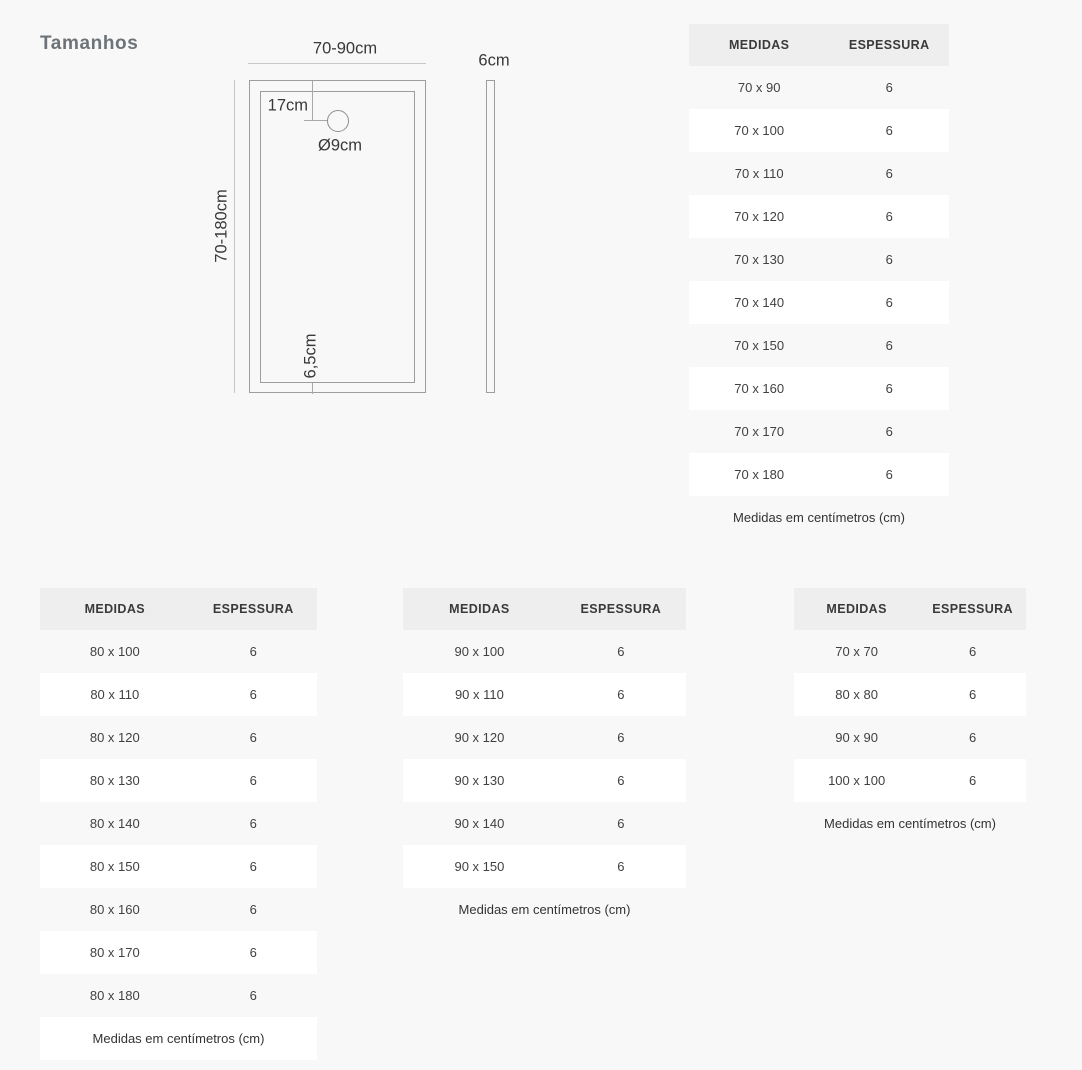 This screenshot has width=1082, height=1070. I want to click on table-cell: 80 x 130, so click(114, 780).